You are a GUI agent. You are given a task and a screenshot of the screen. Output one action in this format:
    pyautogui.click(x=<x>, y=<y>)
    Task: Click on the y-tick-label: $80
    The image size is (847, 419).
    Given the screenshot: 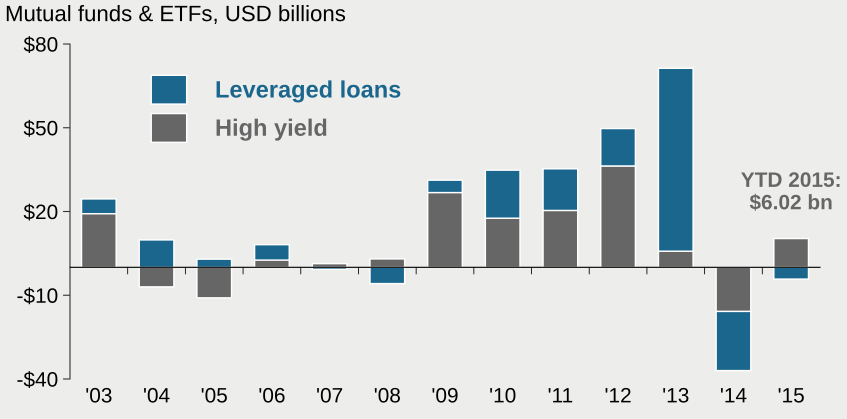 What is the action you would take?
    pyautogui.click(x=41, y=44)
    